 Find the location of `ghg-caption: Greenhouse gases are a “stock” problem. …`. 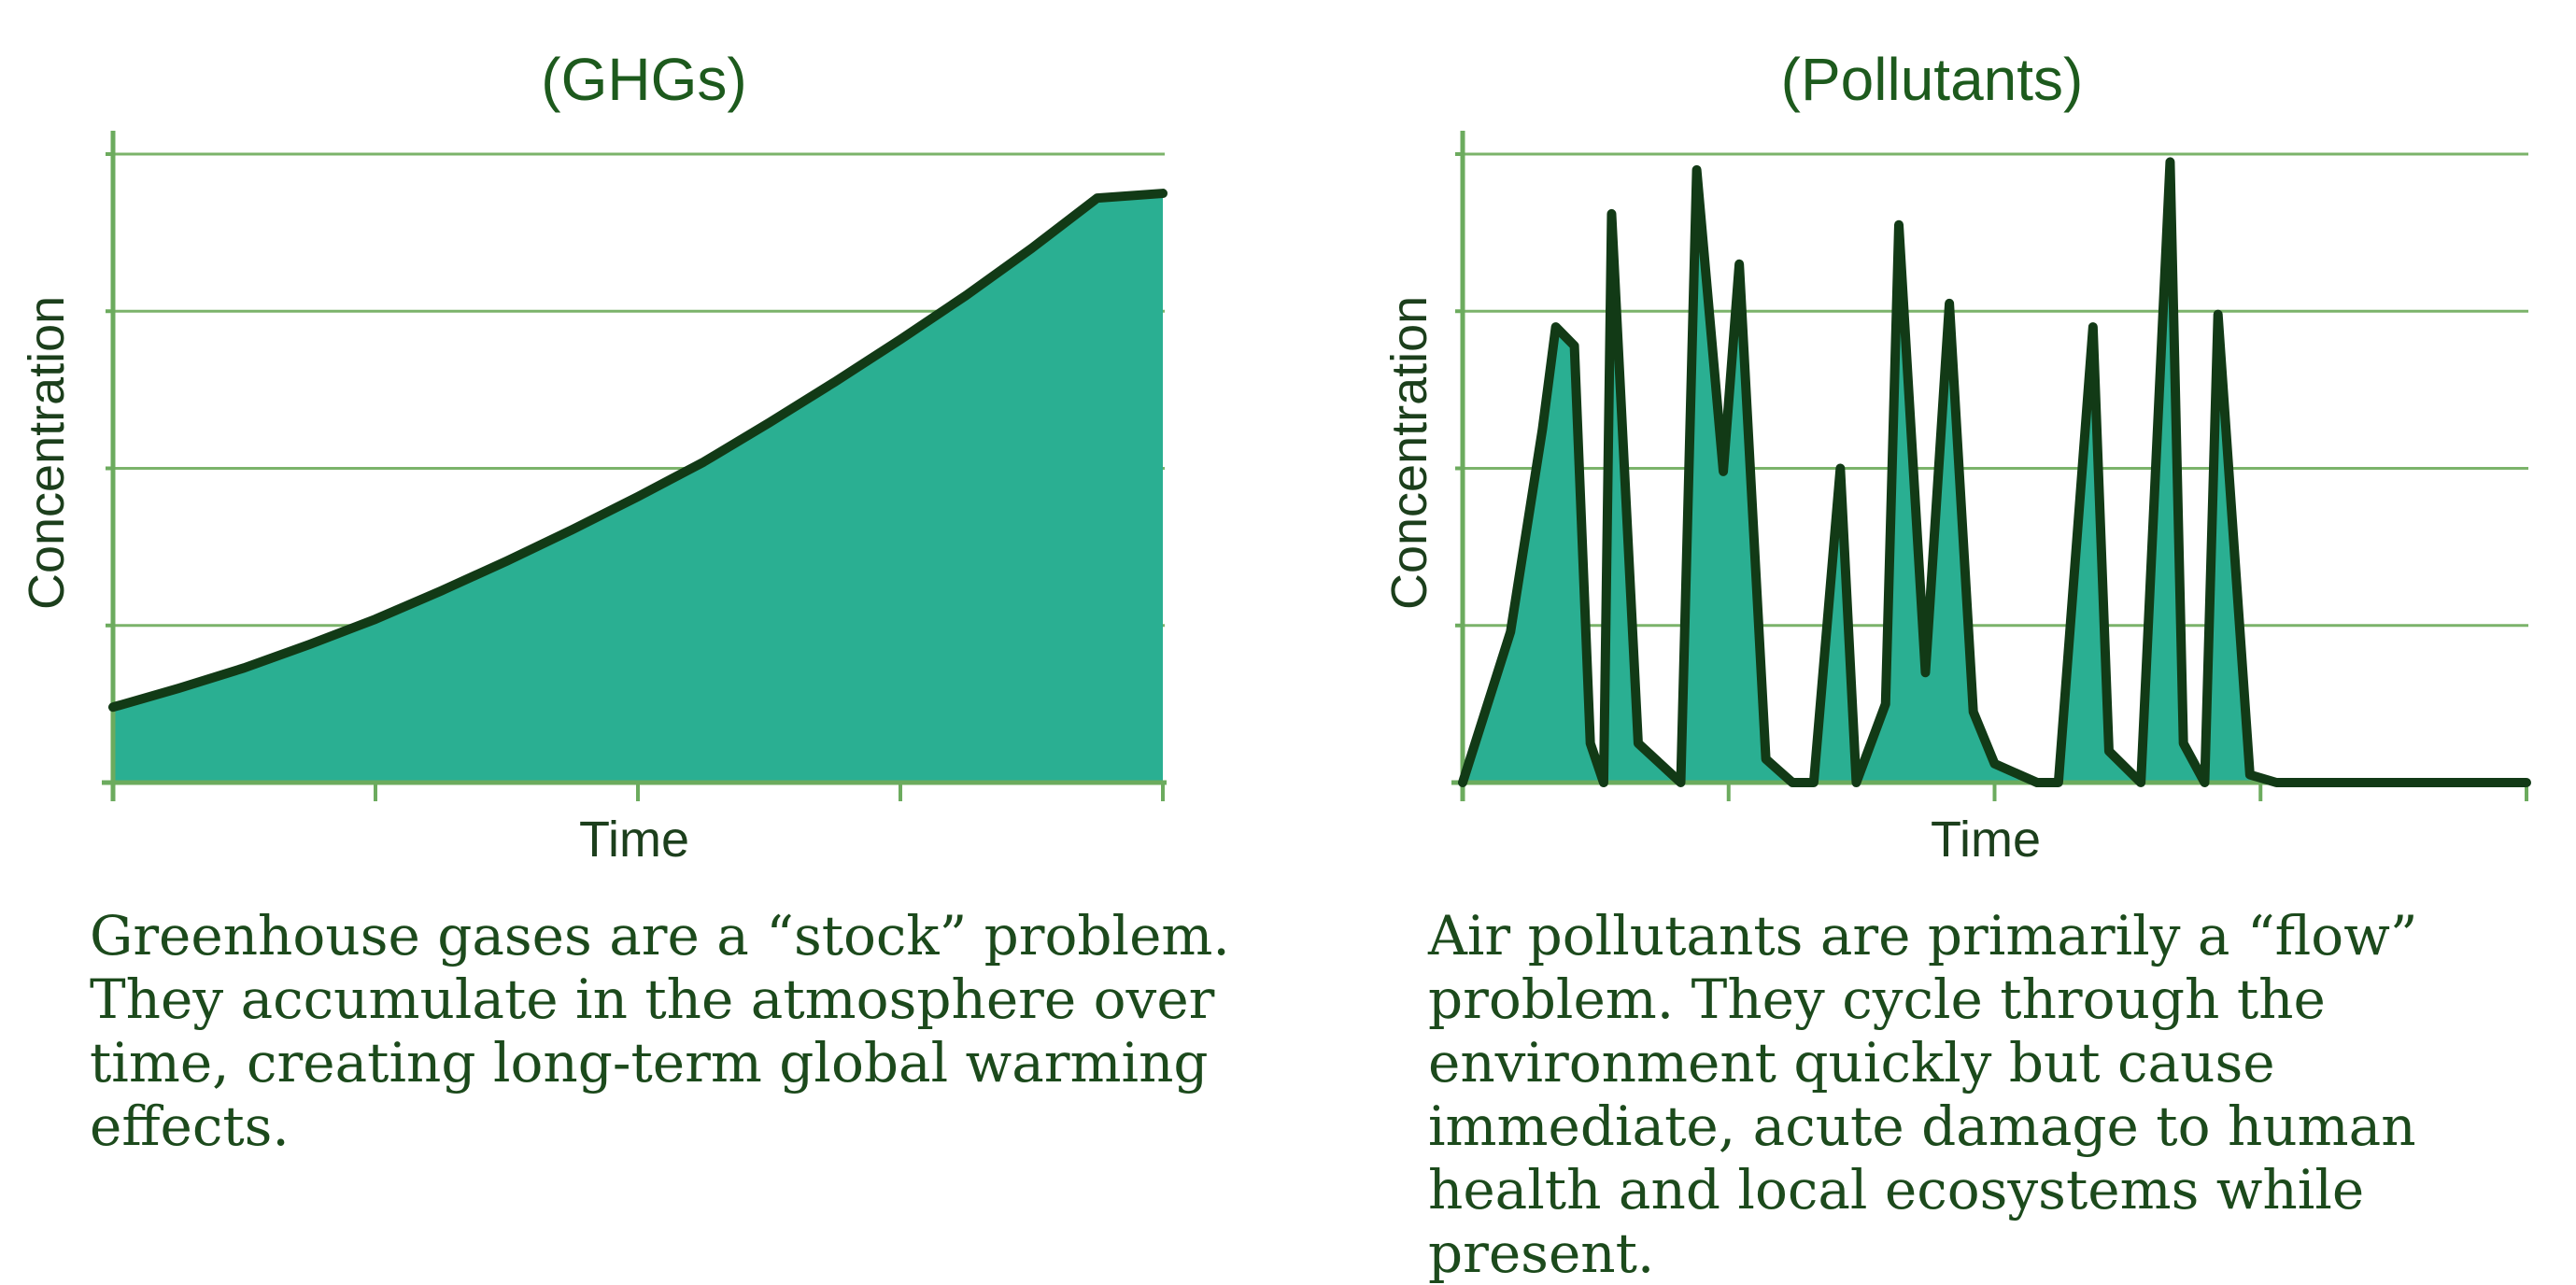

ghg-caption: Greenhouse gases are a “stock” problem. … is located at coordinates (660, 1031).